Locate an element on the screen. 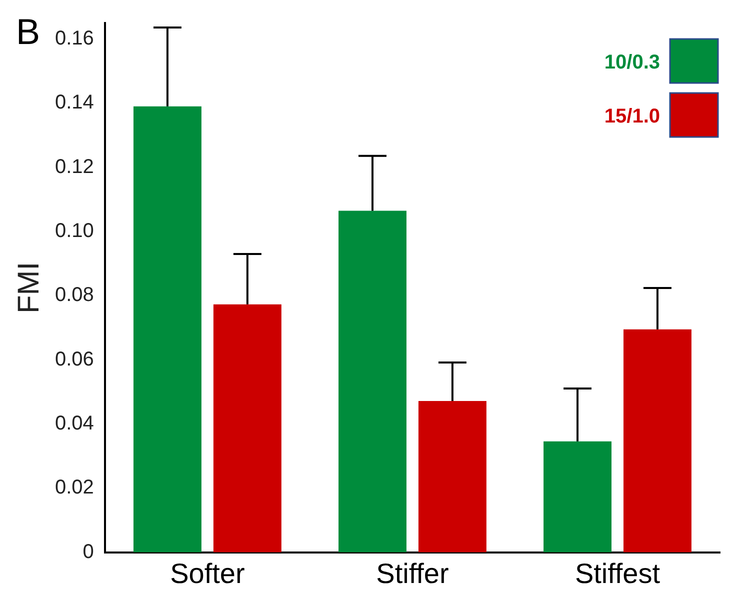 This screenshot has width=736, height=606. y-tick-label: 0.04 is located at coordinates (74, 423).